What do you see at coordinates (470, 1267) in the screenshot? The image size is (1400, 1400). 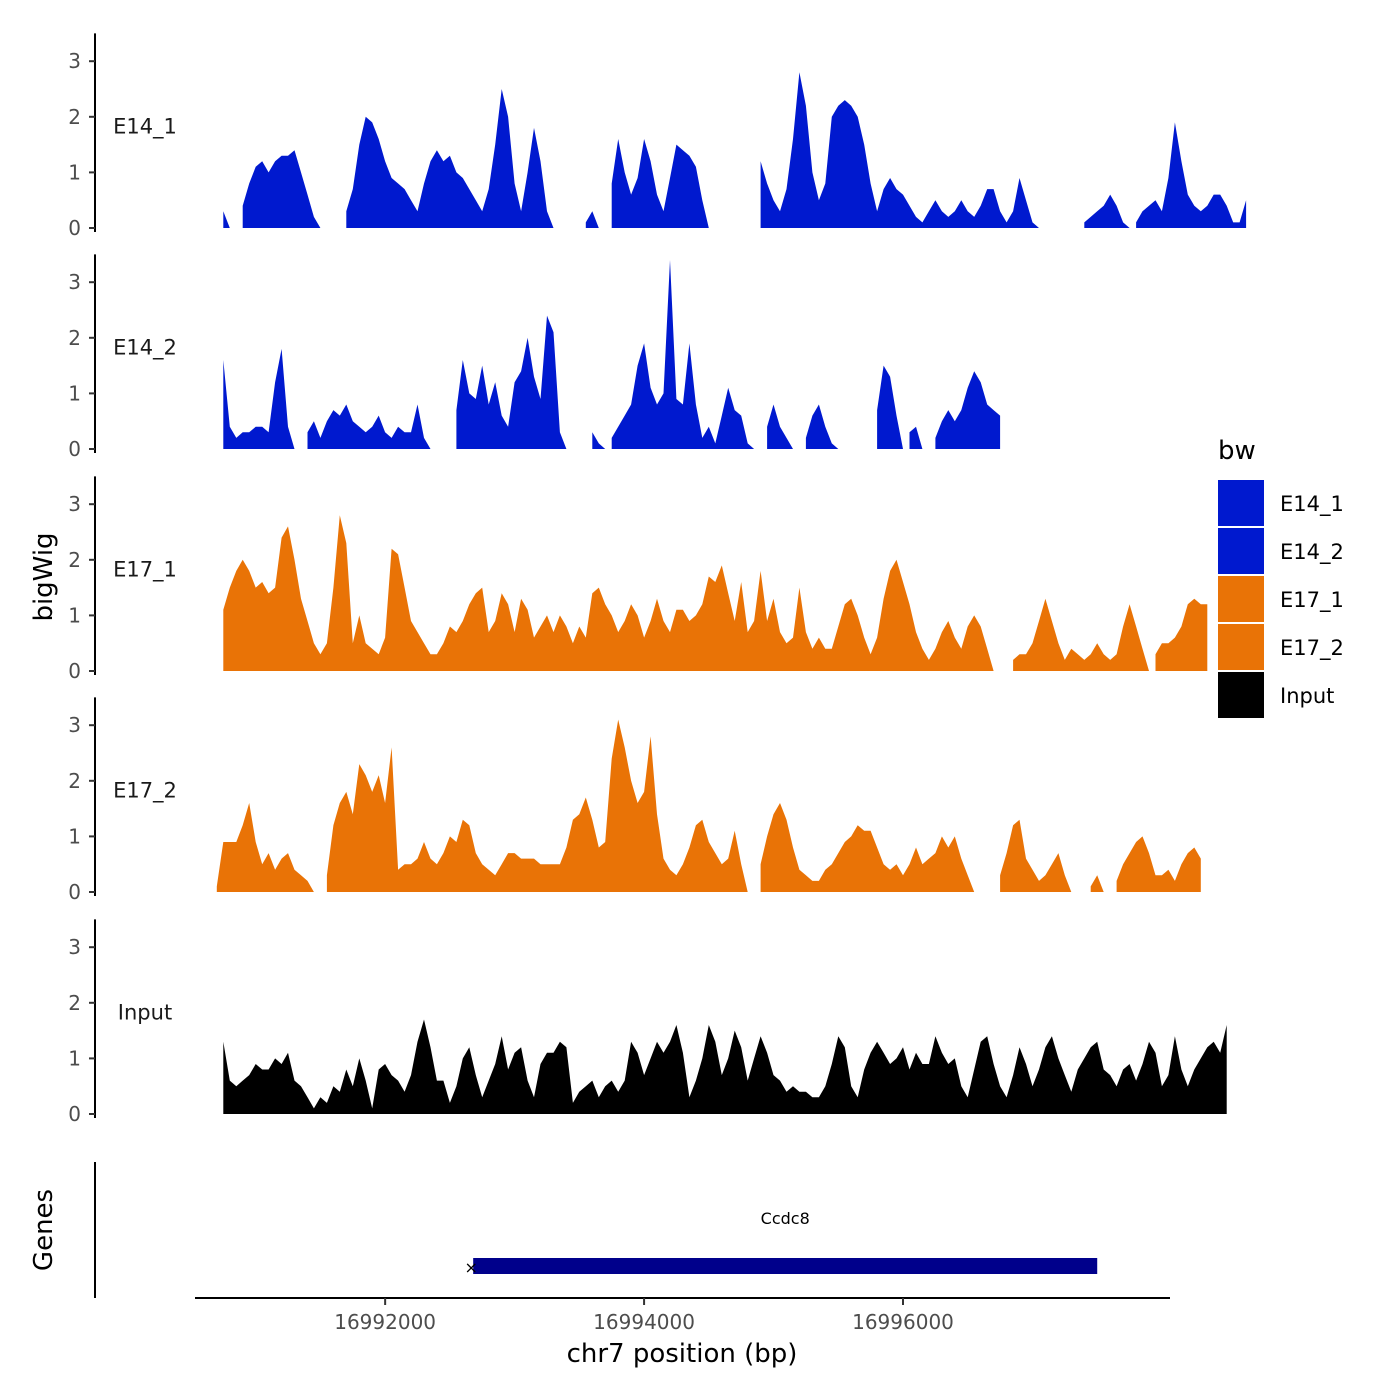 I see `gene-start-marker: ×` at bounding box center [470, 1267].